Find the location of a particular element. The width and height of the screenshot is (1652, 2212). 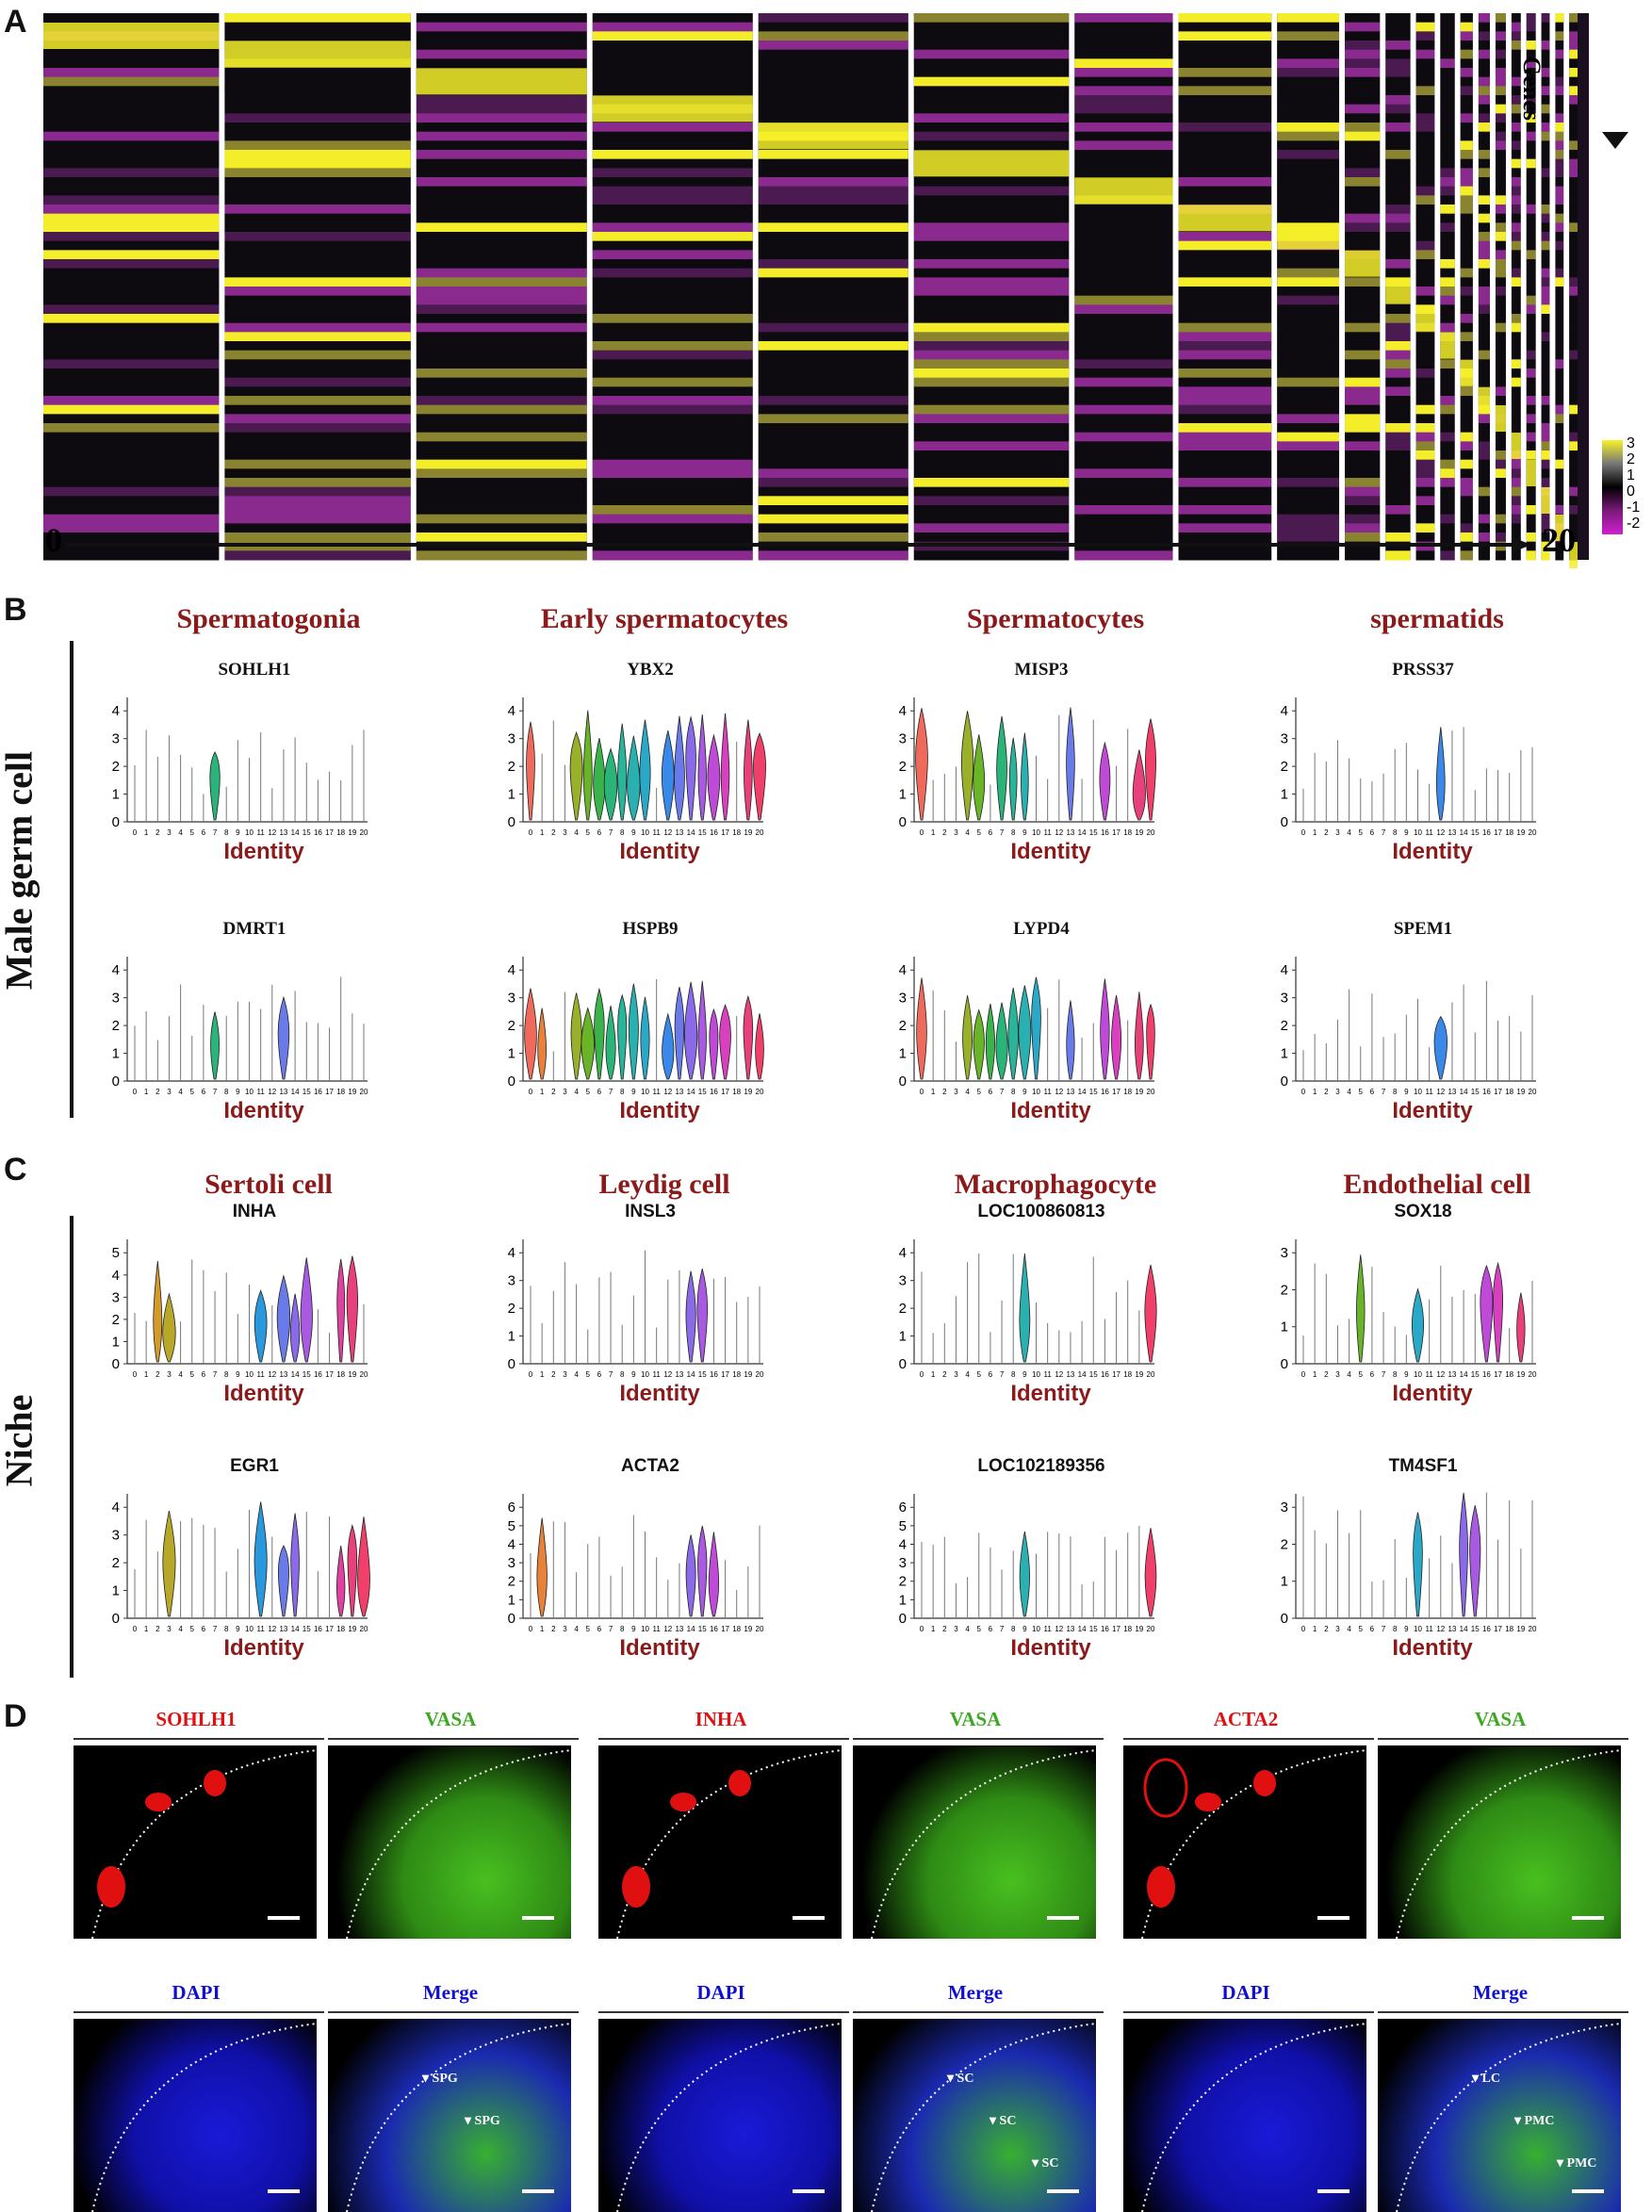

x-tick-label: 13 is located at coordinates (679, 1629).